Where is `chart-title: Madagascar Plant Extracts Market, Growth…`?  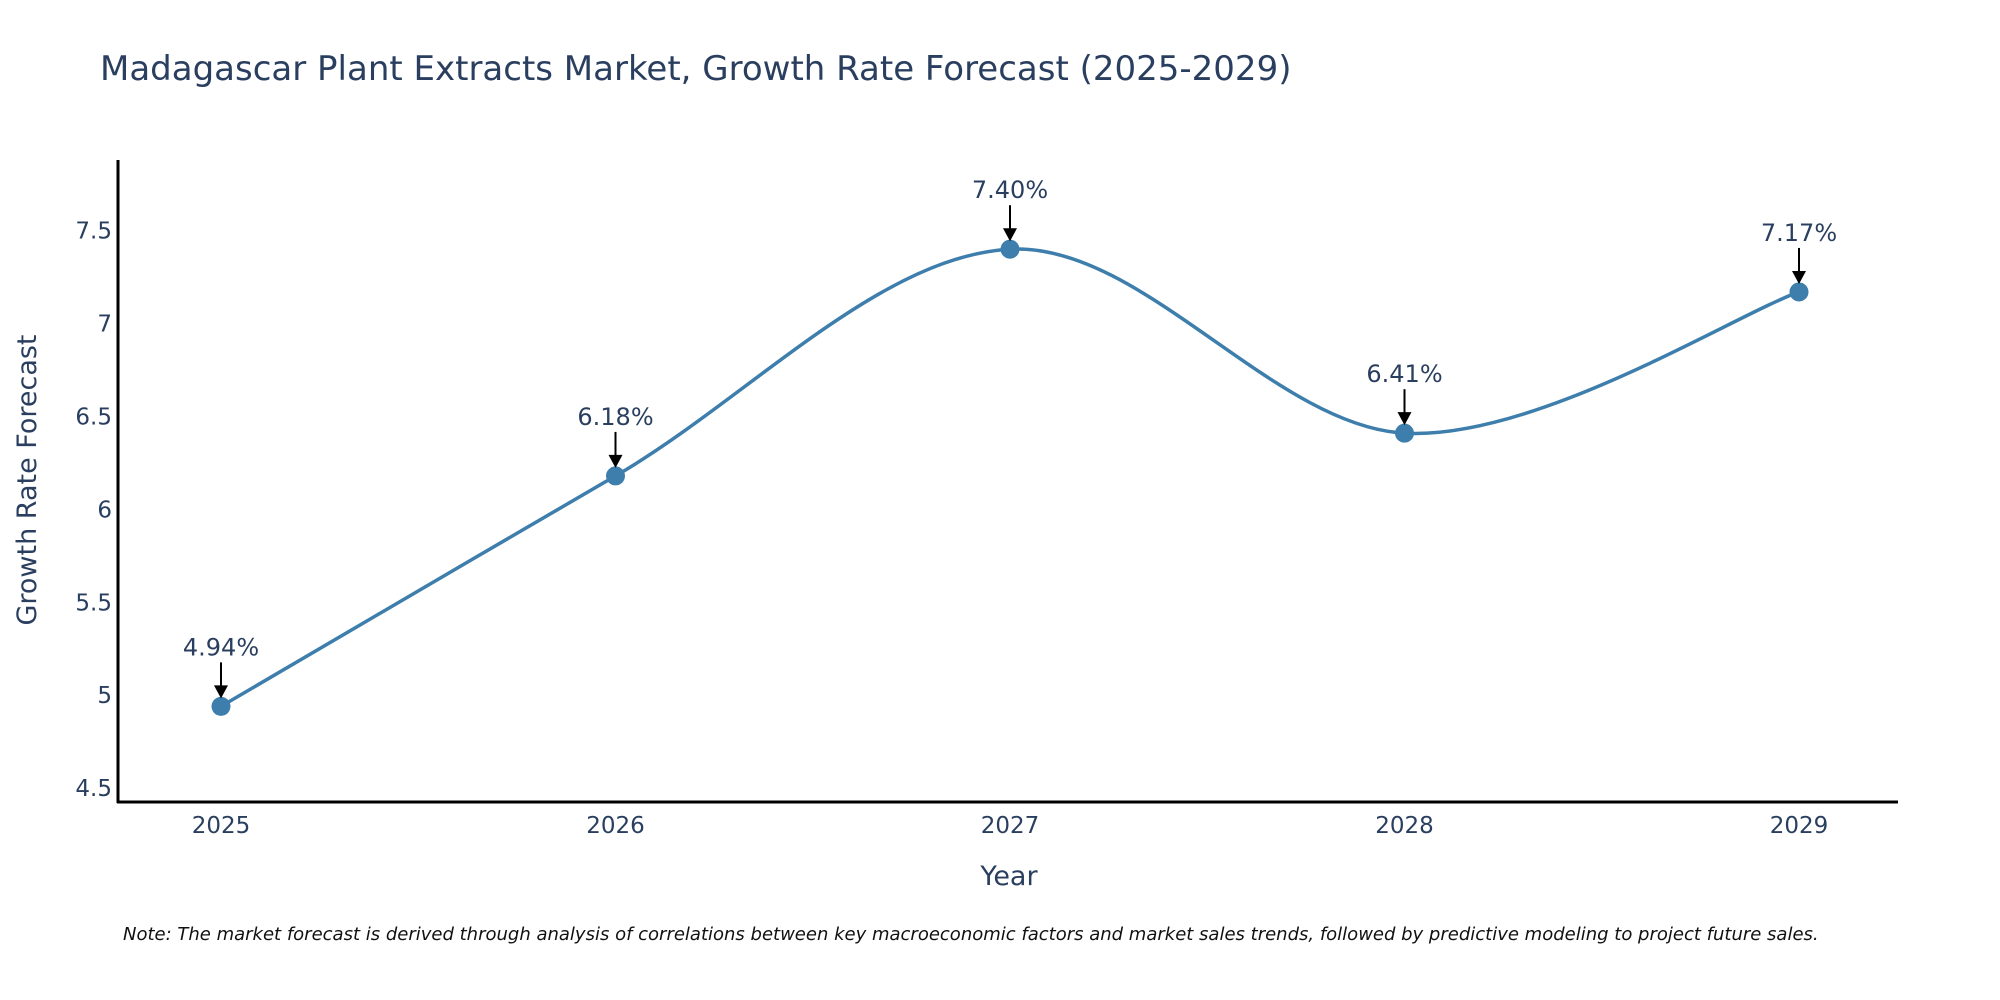
chart-title: Madagascar Plant Extracts Market, Growth… is located at coordinates (695, 69).